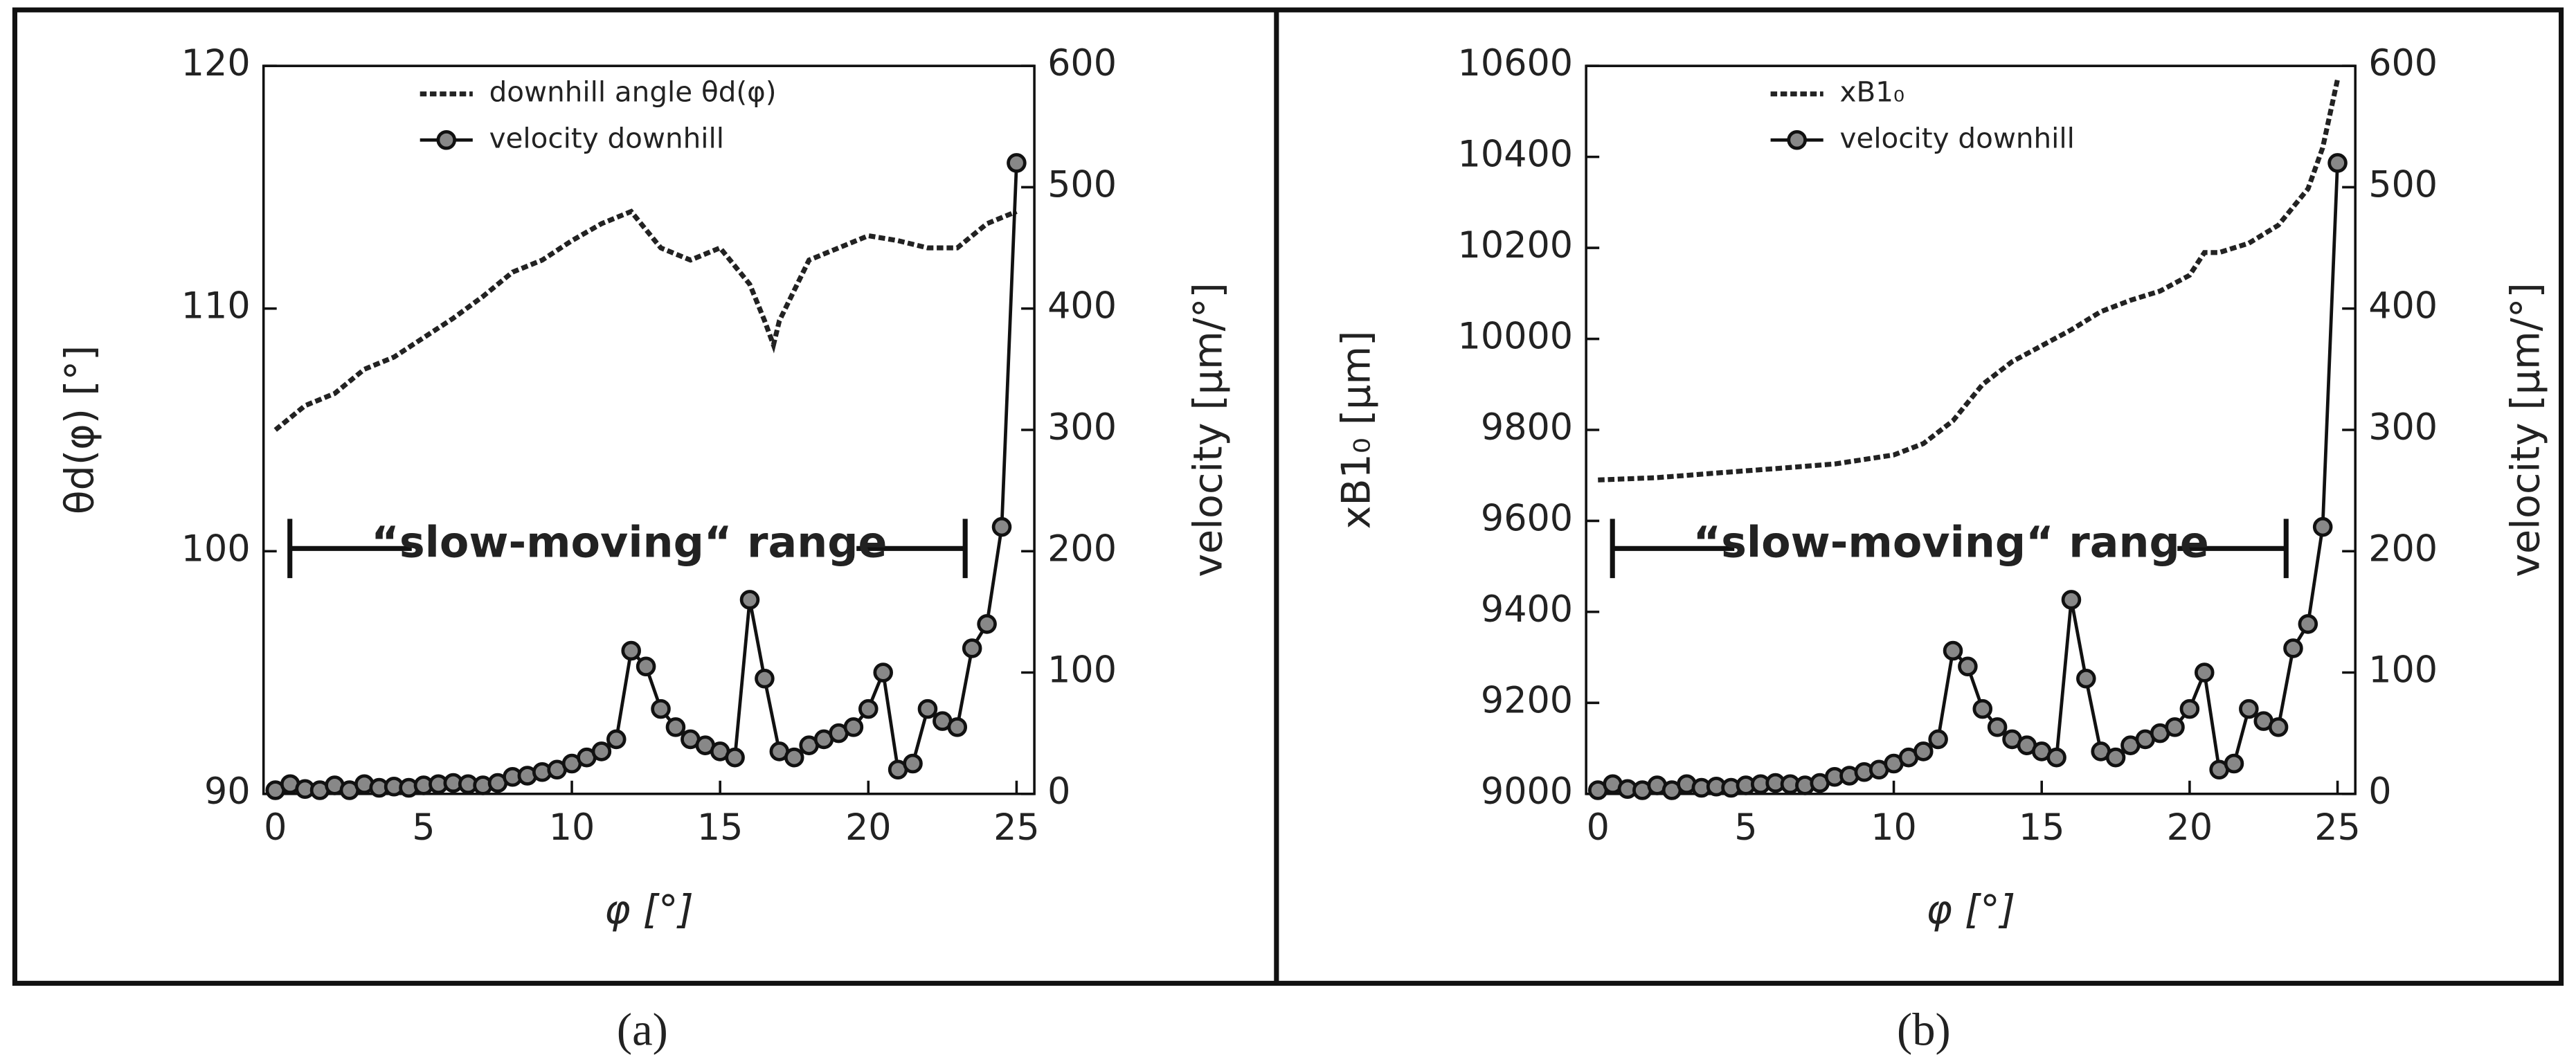 The height and width of the screenshot is (1064, 2576). What do you see at coordinates (1515, 155) in the screenshot?
I see `y-tick-label: 10400` at bounding box center [1515, 155].